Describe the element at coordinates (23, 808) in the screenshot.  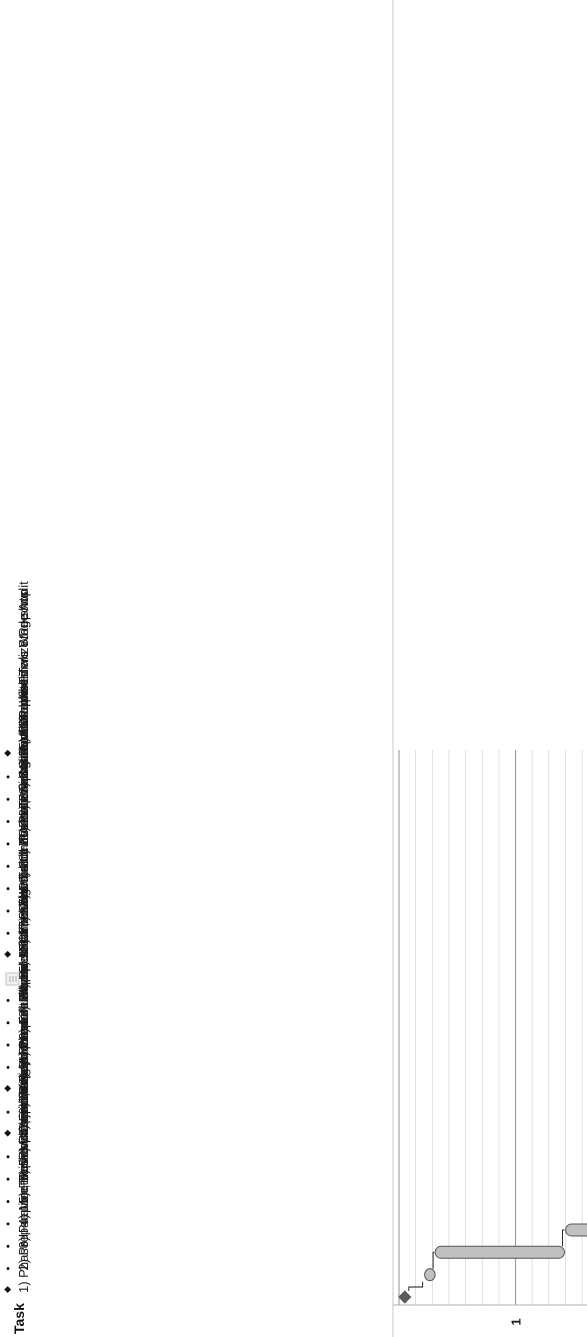
I see `task-label: 20) Evaluate Results` at that location.